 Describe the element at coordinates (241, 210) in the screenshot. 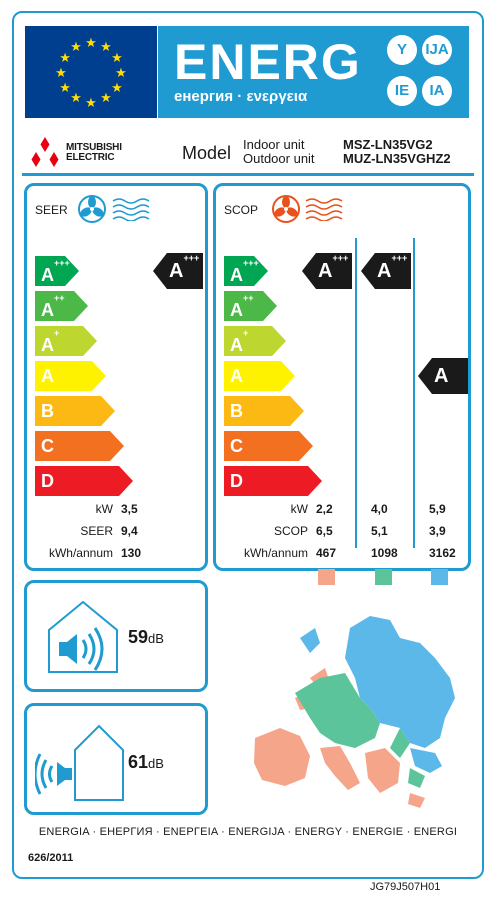

I see `scop-label: SCOP` at that location.